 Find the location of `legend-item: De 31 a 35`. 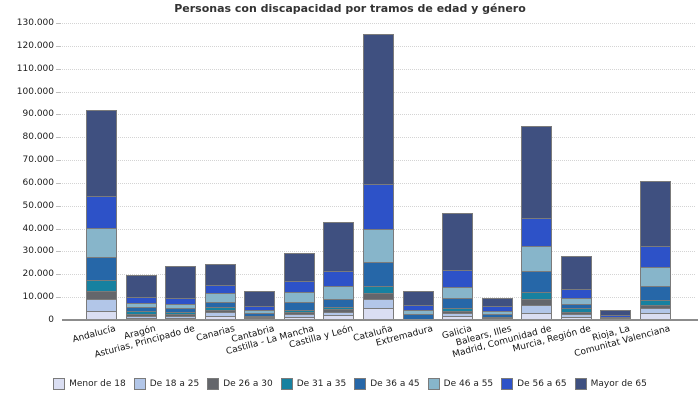

legend-item: De 31 a 35 is located at coordinates (313, 384).